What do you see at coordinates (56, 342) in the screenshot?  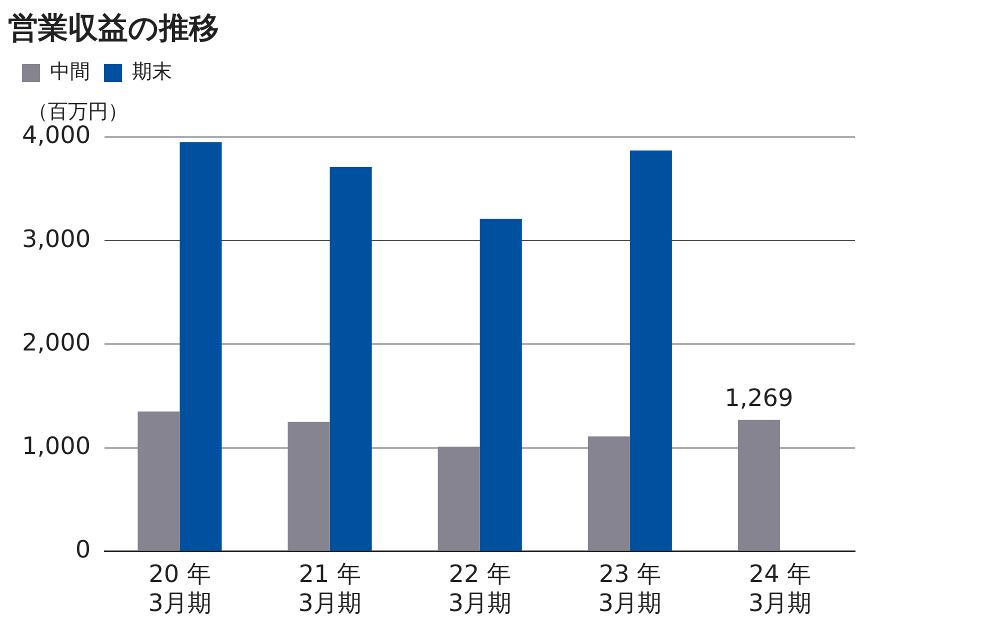 I see `y-tick-label: 2,000` at bounding box center [56, 342].